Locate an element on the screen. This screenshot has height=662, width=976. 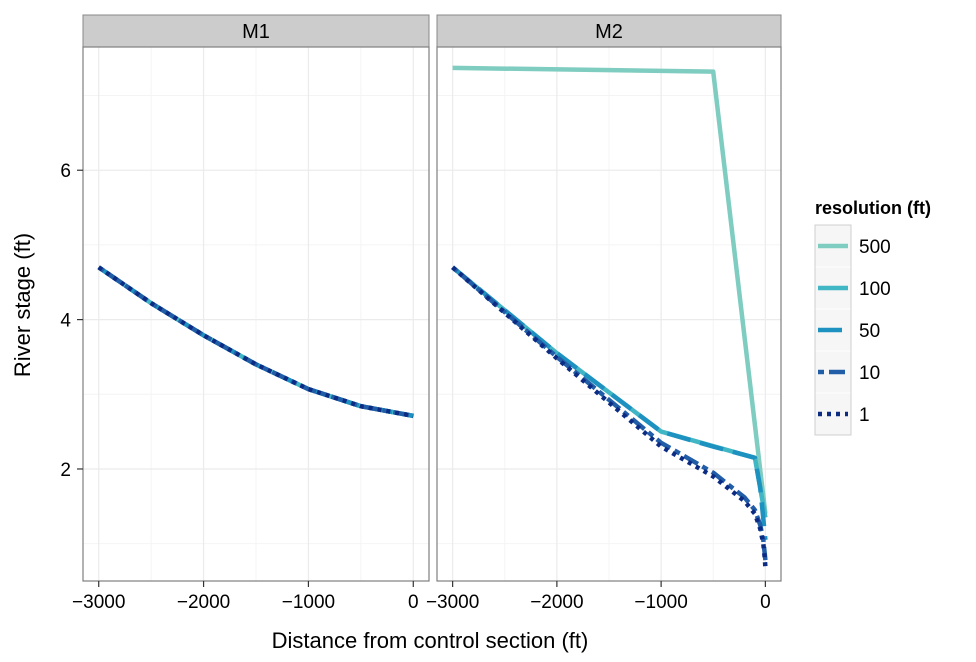
legend-title: resolution (ft) is located at coordinates (873, 208).